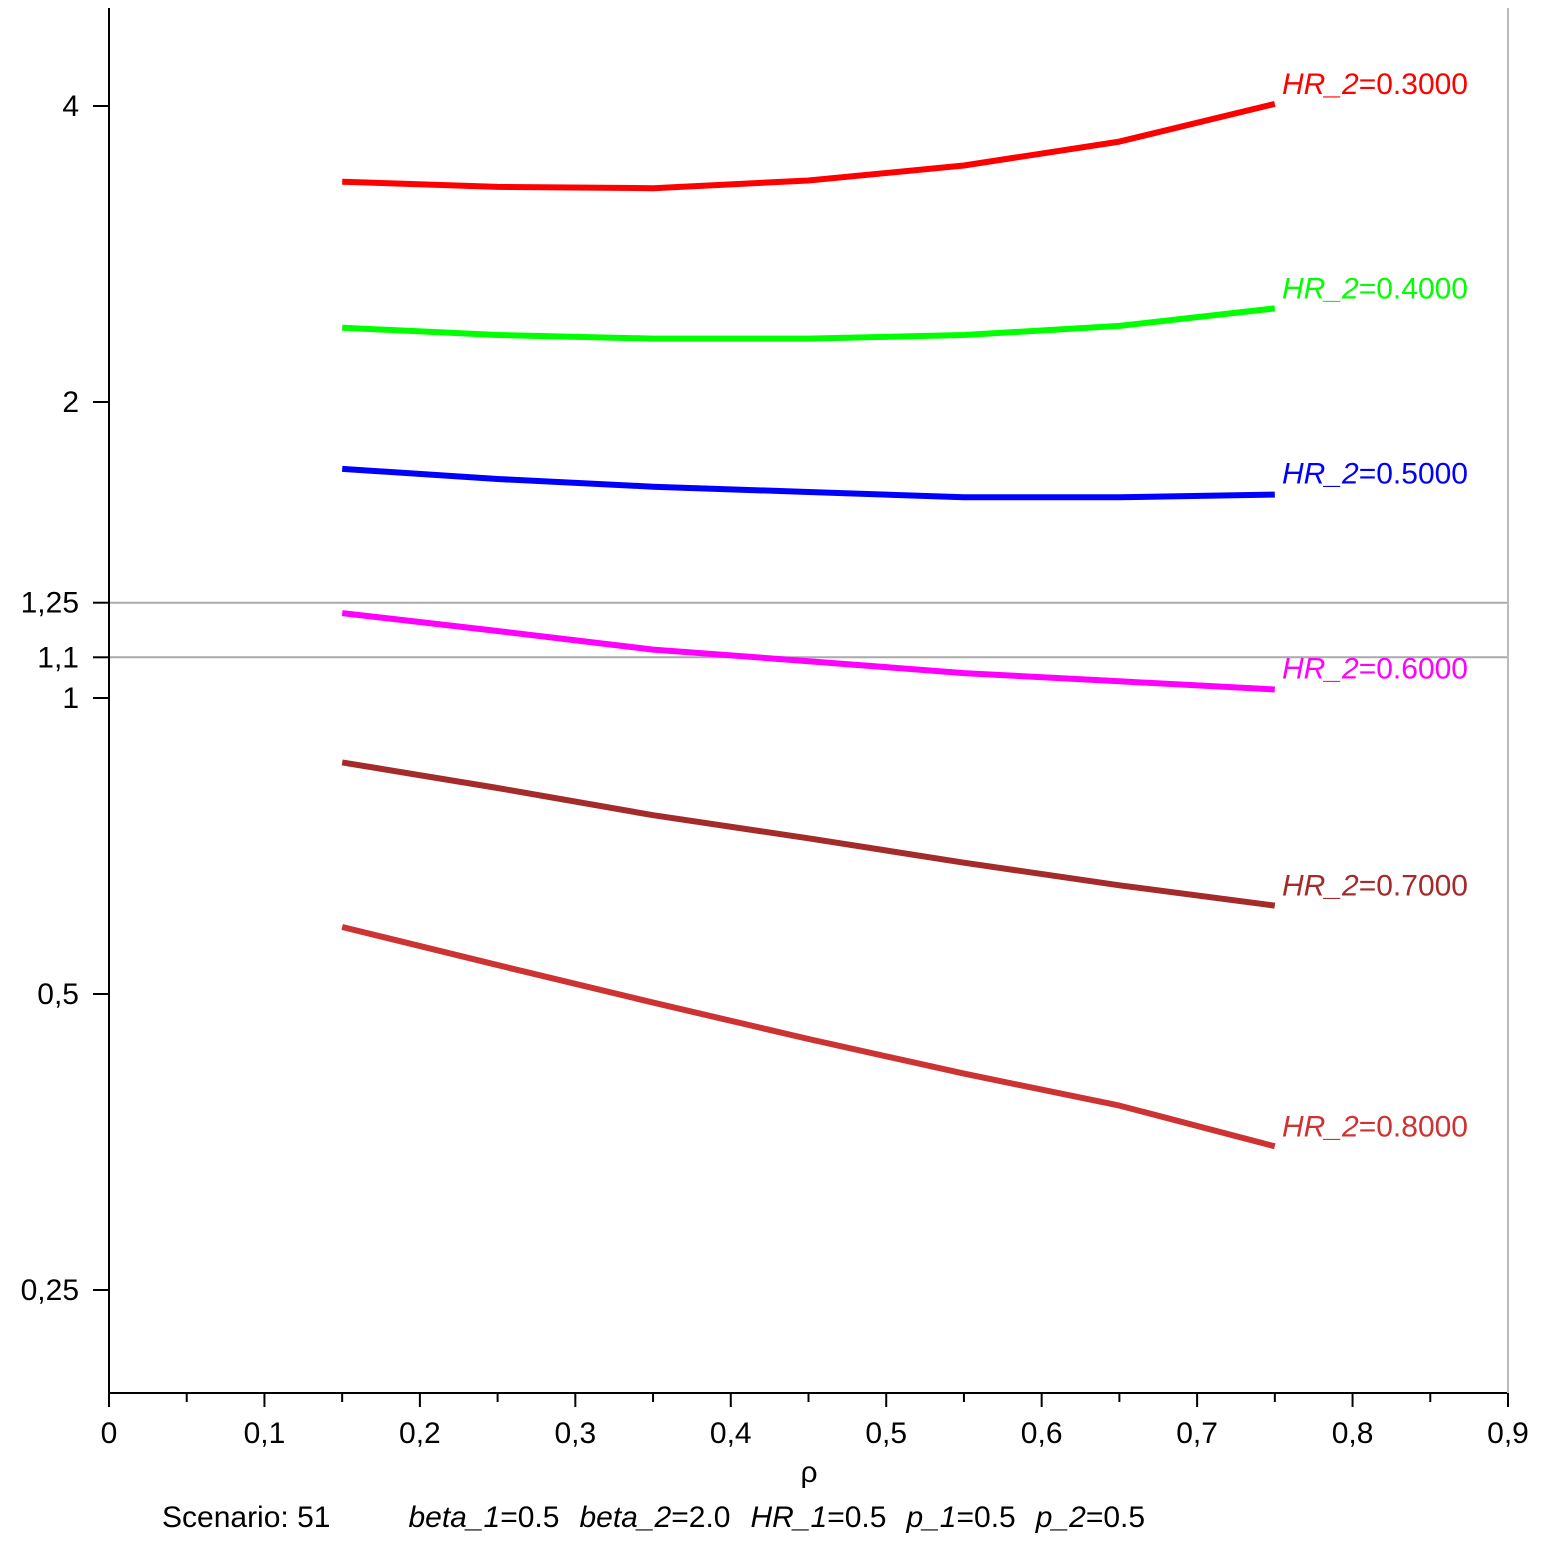  Describe the element at coordinates (1353, 1433) in the screenshot. I see `x-tick-label: 0,8` at that location.